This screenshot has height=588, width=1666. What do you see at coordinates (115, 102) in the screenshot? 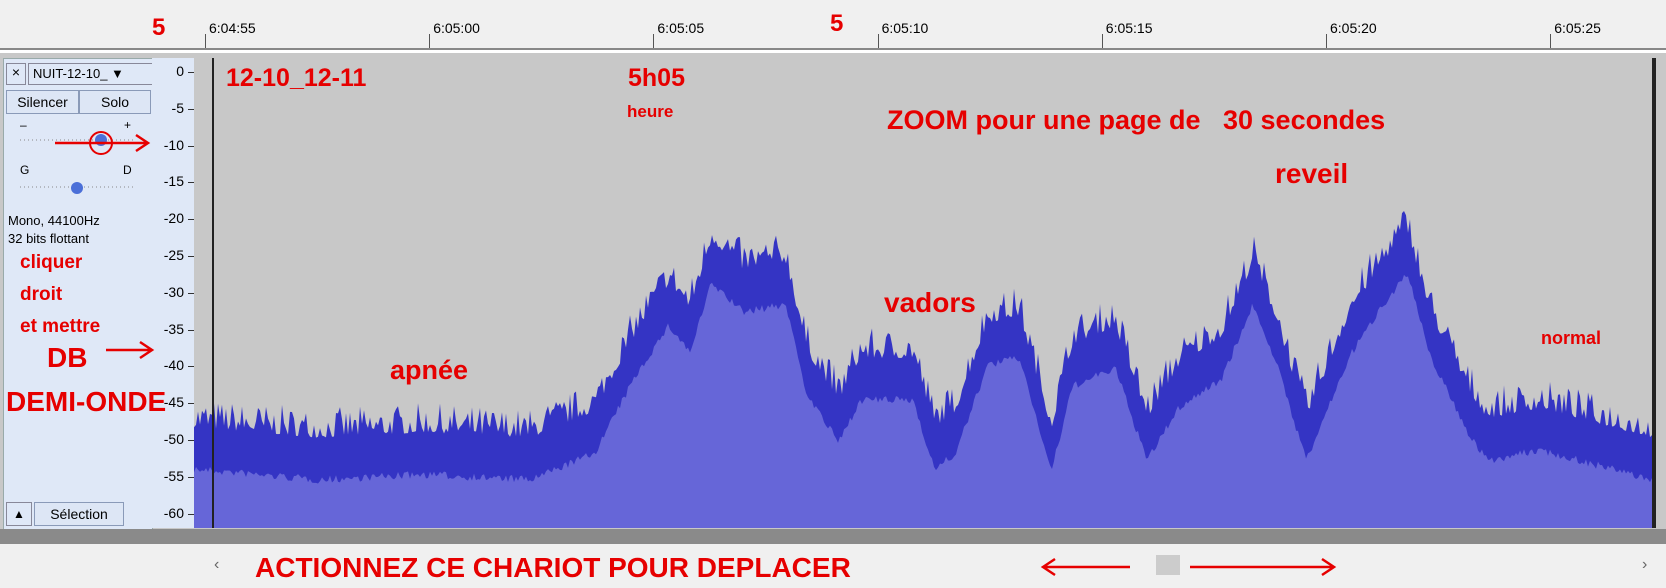
I see `solo-button: Solo` at bounding box center [115, 102].